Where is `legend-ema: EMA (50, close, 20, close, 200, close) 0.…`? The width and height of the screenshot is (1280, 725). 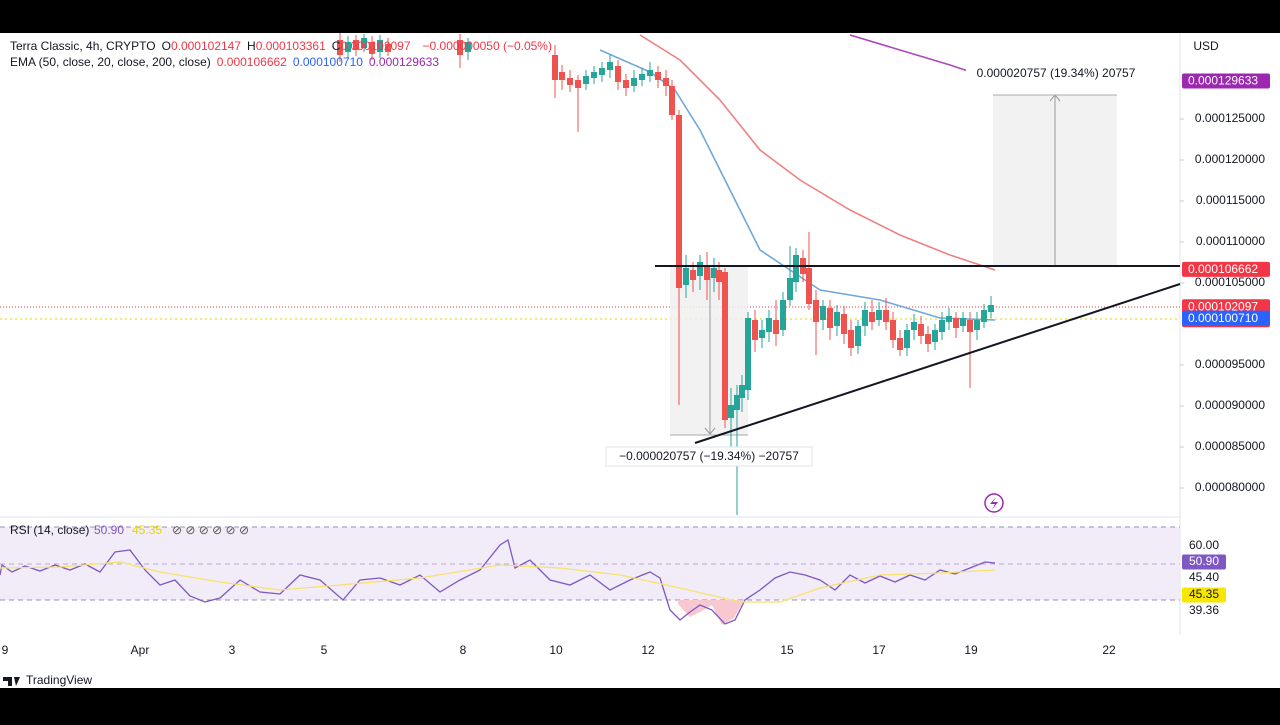 legend-ema: EMA (50, close, 20, close, 200, close) 0.… is located at coordinates (230, 62).